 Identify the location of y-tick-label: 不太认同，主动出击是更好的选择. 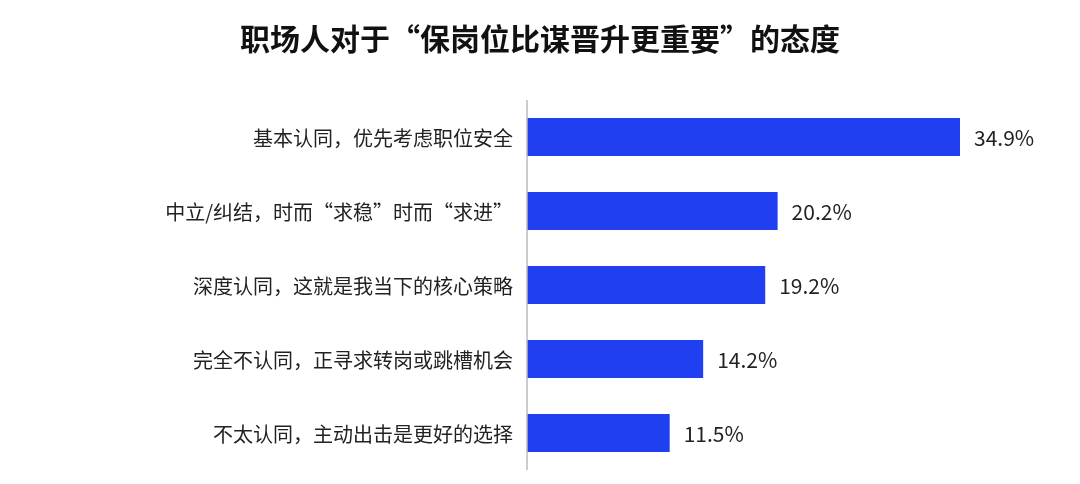
(363, 433).